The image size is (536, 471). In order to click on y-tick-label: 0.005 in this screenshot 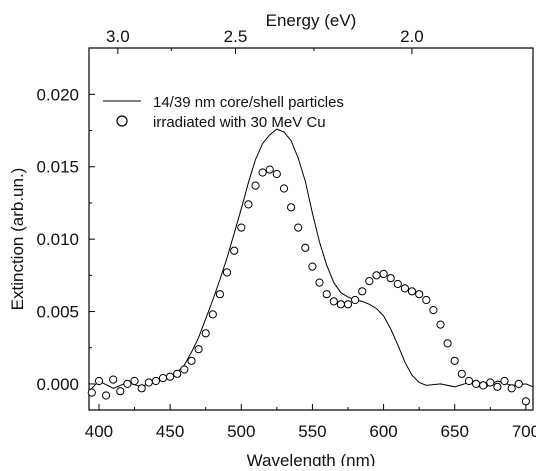, I will do `click(57, 312)`.